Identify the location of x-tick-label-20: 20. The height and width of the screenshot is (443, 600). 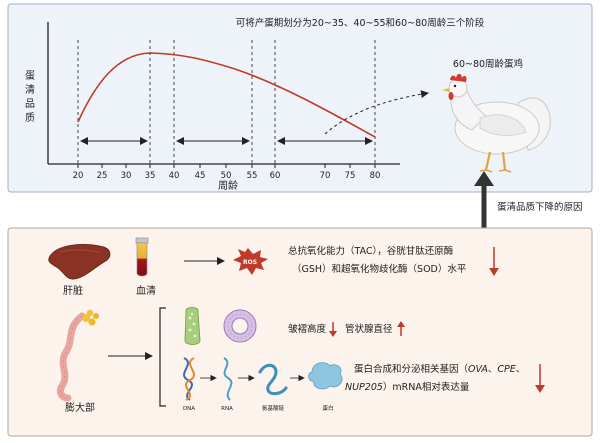
(78, 176).